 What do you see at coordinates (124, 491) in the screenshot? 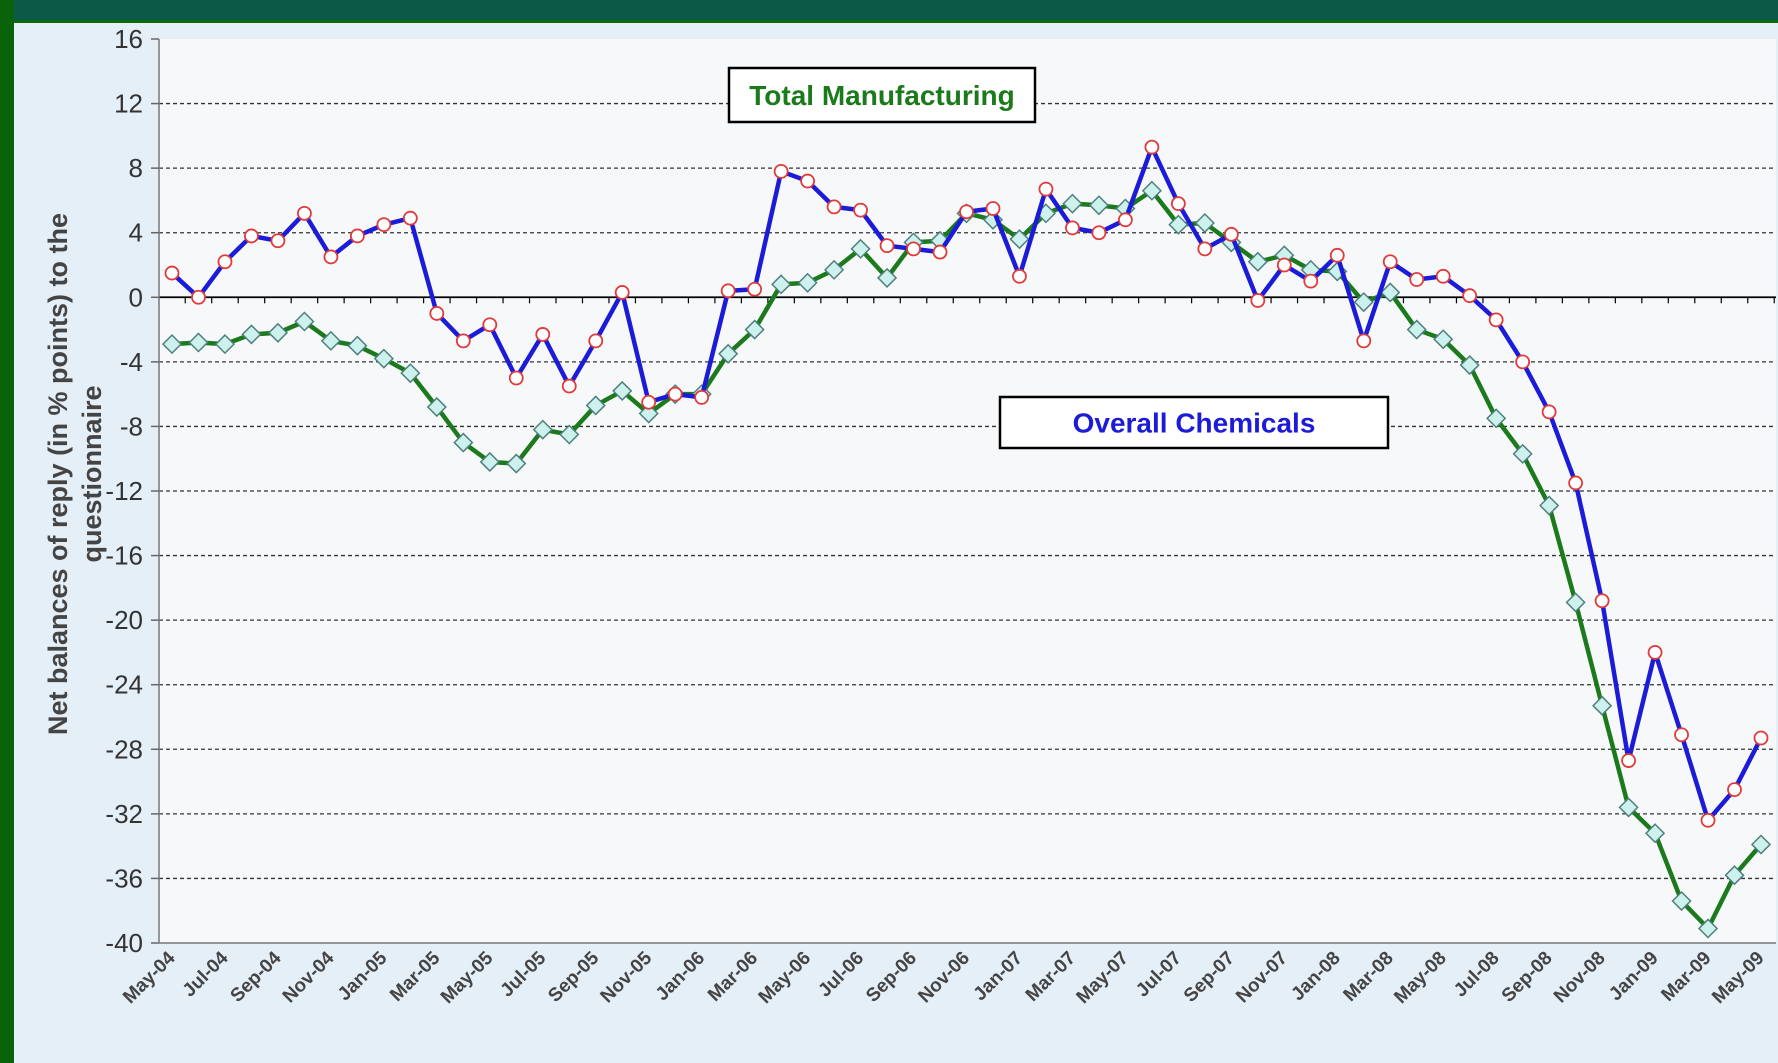
I see `y-tick-label: -12` at bounding box center [124, 491].